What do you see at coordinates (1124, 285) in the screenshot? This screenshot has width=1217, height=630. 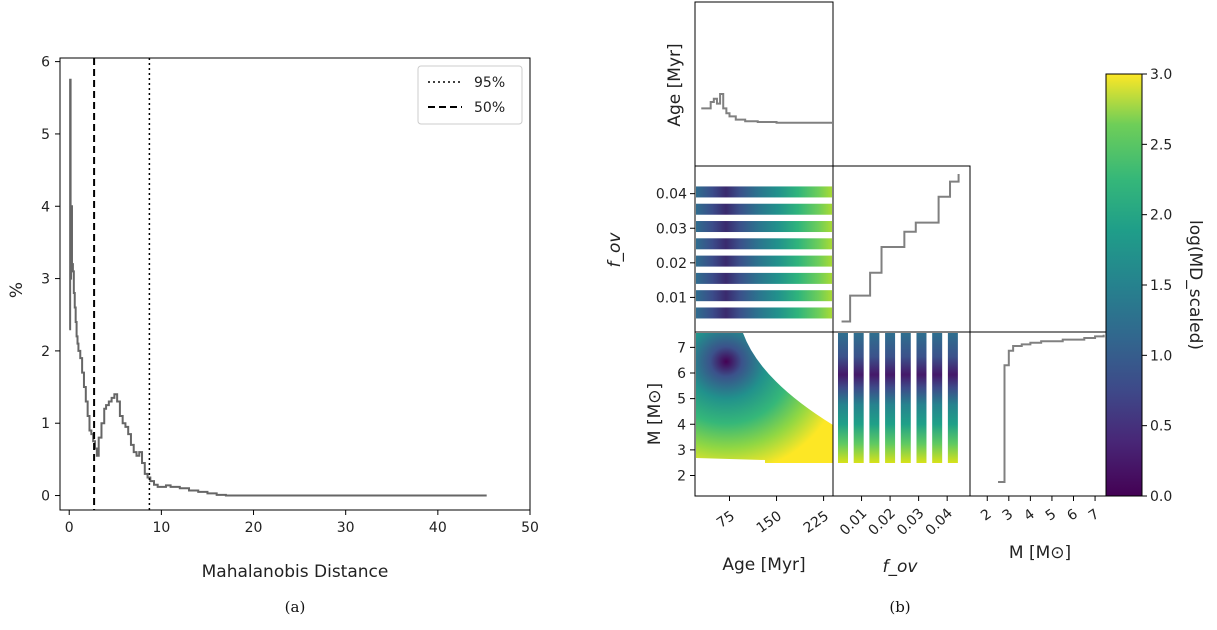 I see `colorbar` at bounding box center [1124, 285].